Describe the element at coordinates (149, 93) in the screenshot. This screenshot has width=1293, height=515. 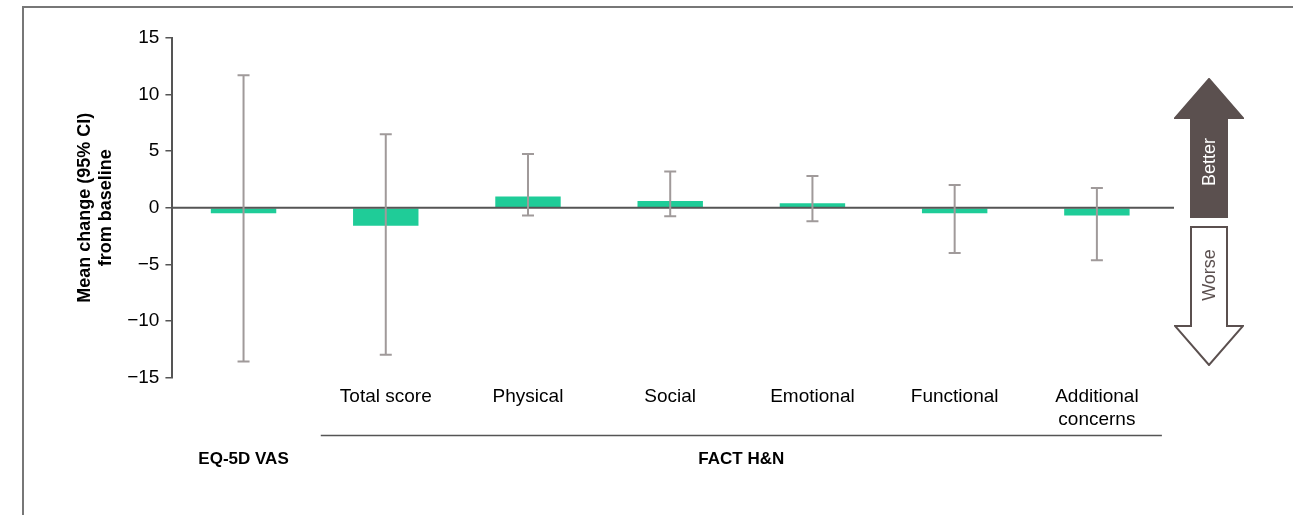
I see `y-tick-label: 10` at that location.